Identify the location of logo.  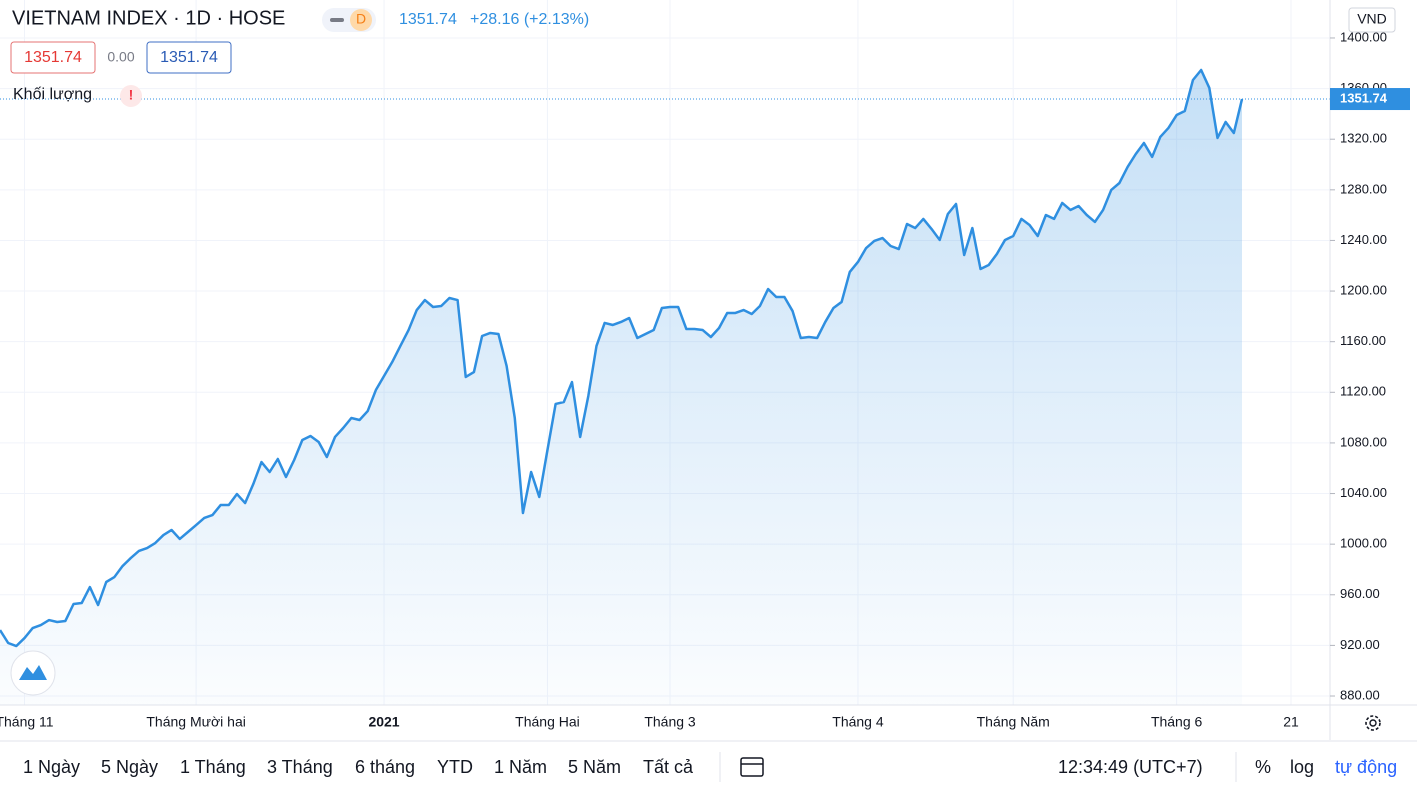
(33, 673).